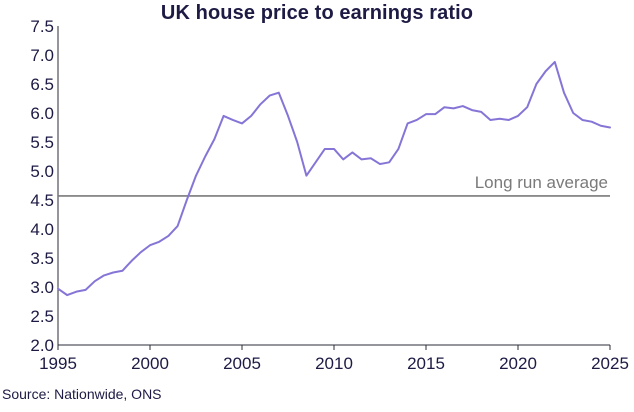  Describe the element at coordinates (42, 316) in the screenshot. I see `y-tick-label: 2.5` at that location.